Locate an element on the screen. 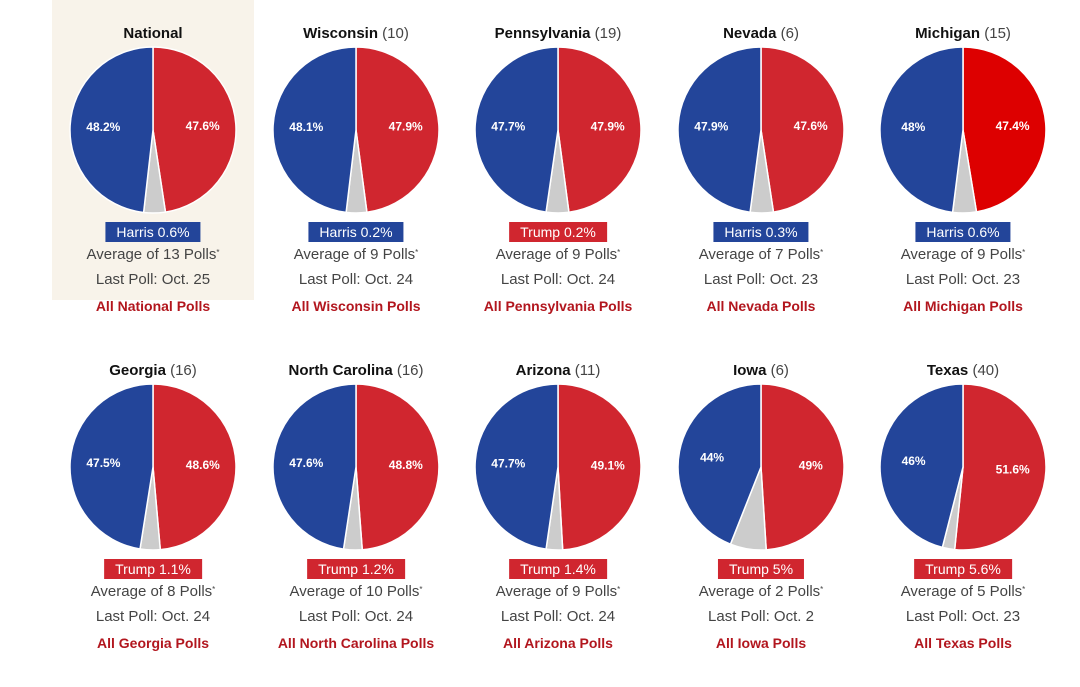  state-name: North Carolina is located at coordinates (340, 370).